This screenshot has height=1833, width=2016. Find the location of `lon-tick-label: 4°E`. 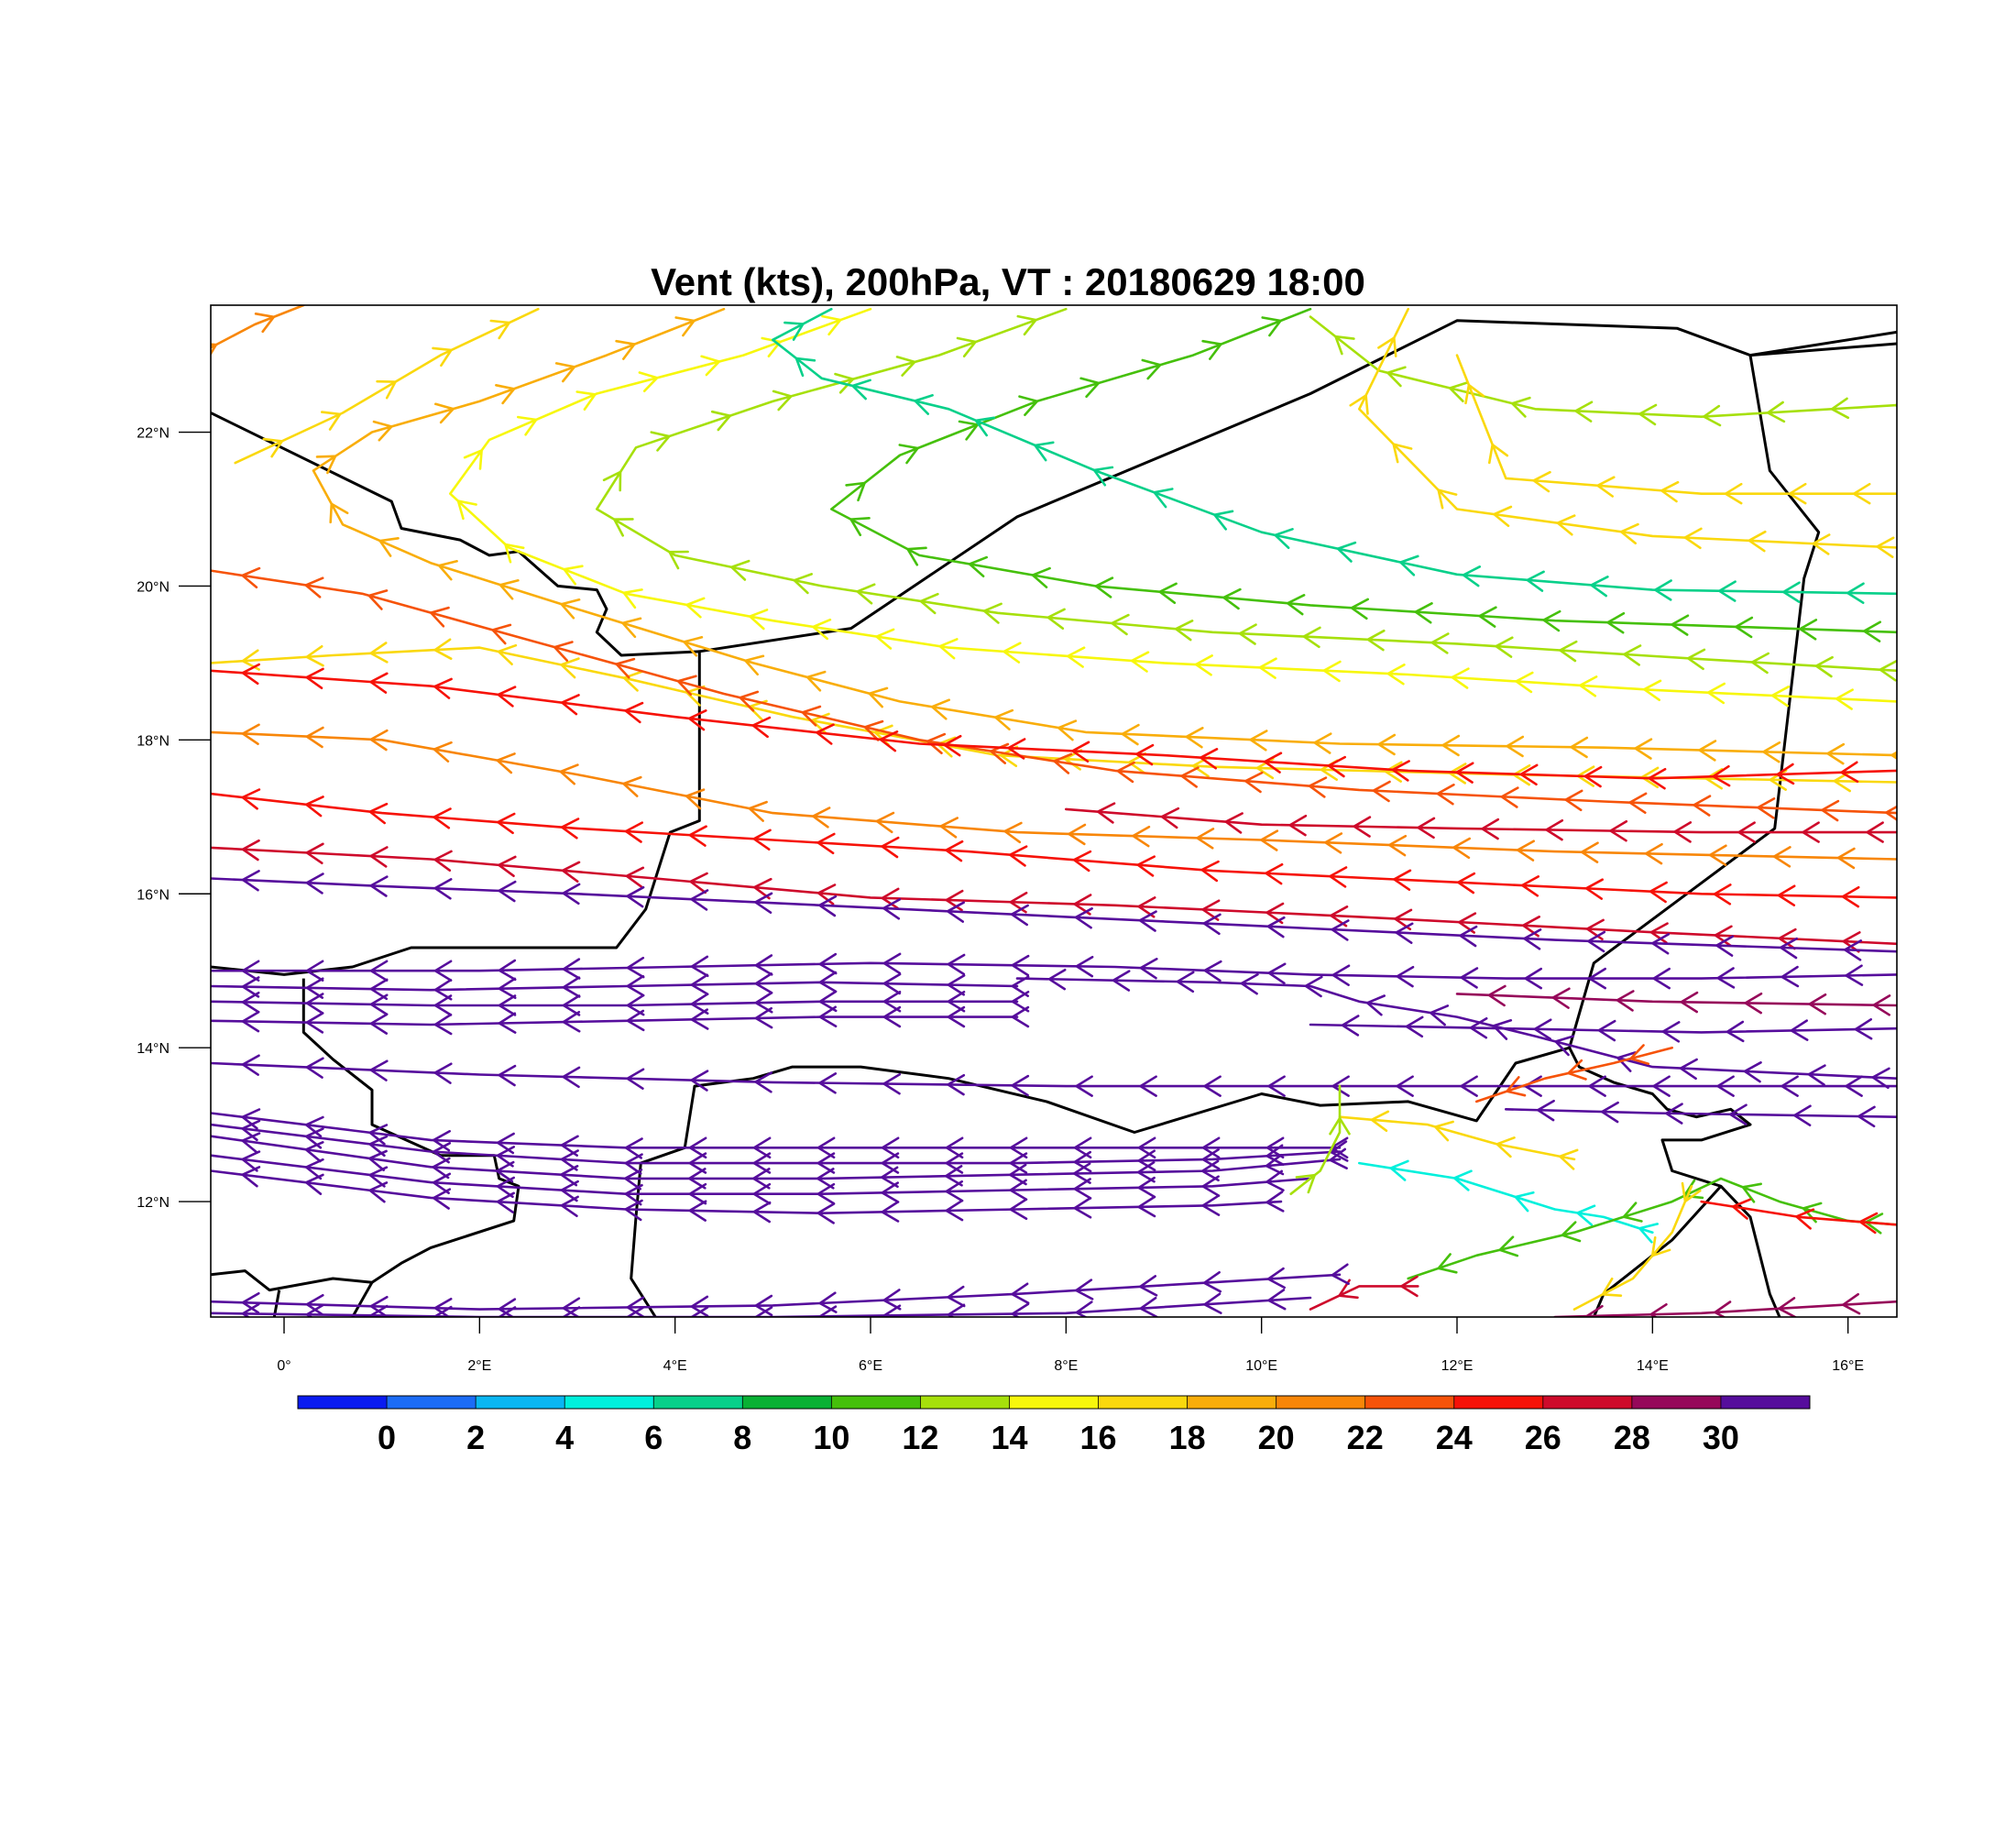

lon-tick-label: 4°E is located at coordinates (675, 1366).